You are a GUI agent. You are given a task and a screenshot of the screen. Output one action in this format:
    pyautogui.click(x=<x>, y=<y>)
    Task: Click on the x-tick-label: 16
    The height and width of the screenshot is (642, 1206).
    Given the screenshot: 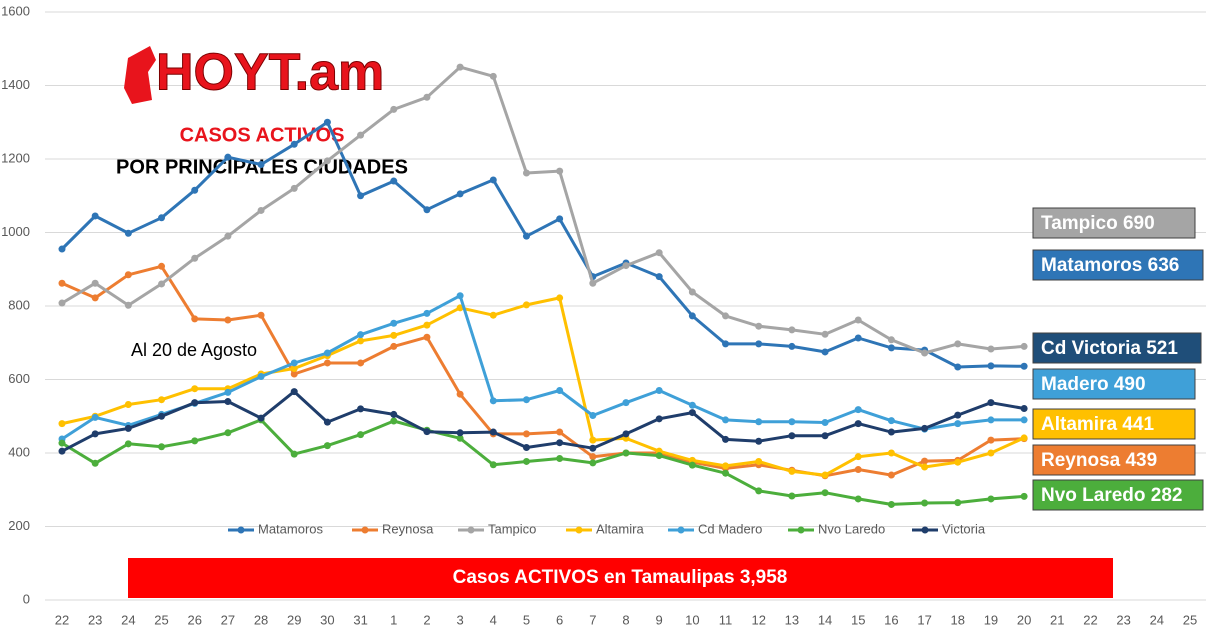 What is the action you would take?
    pyautogui.click(x=891, y=619)
    